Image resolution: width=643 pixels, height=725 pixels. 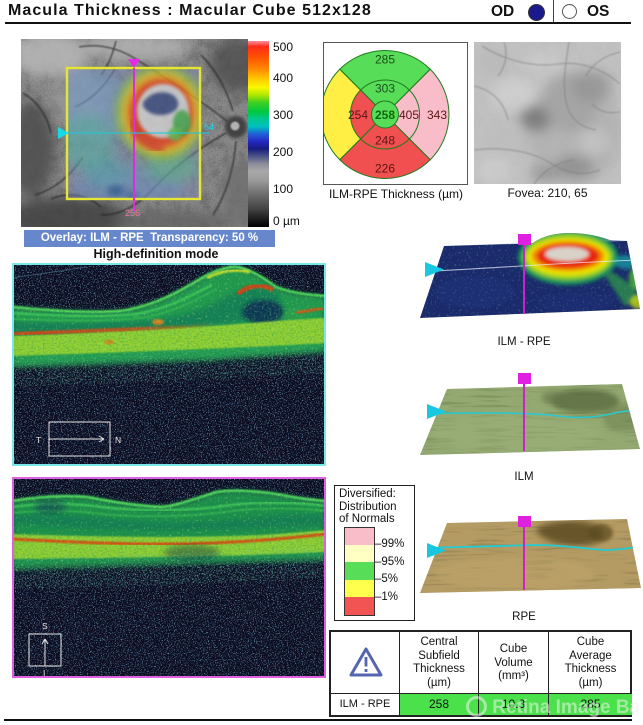 What do you see at coordinates (409, 115) in the screenshot?
I see `svg-text: 405` at bounding box center [409, 115].